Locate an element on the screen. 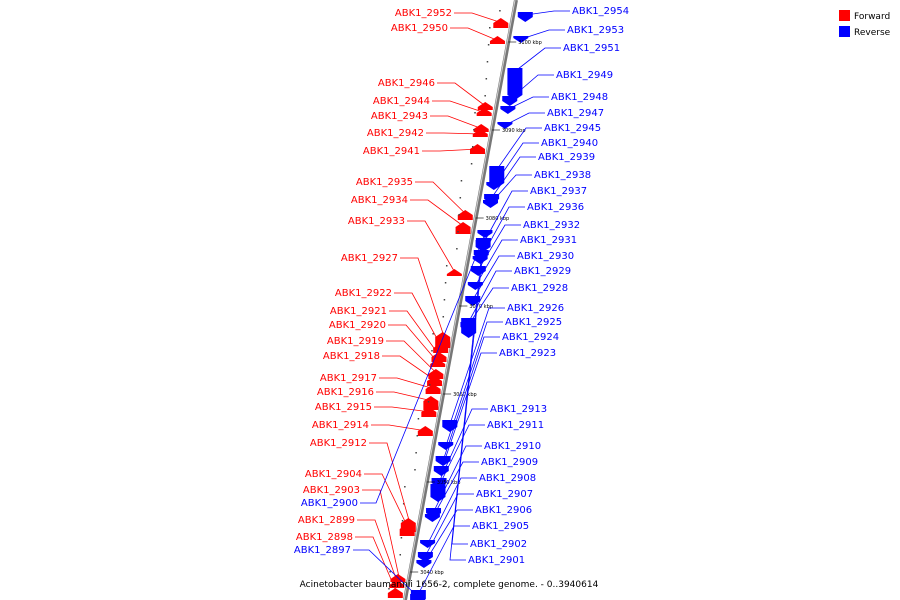 This screenshot has width=900, height=600. reverse-gene-label: ABK1_2897 is located at coordinates (322, 550).